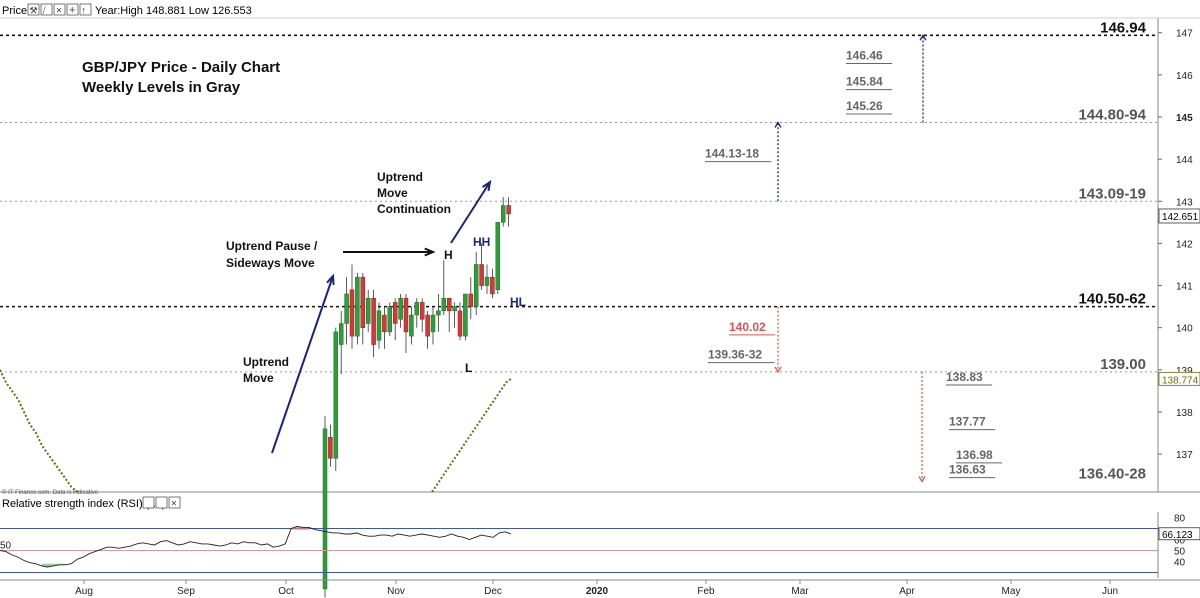 This screenshot has height=598, width=1200. Describe the element at coordinates (735, 355) in the screenshot. I see `target-label: 139.36-32` at that location.